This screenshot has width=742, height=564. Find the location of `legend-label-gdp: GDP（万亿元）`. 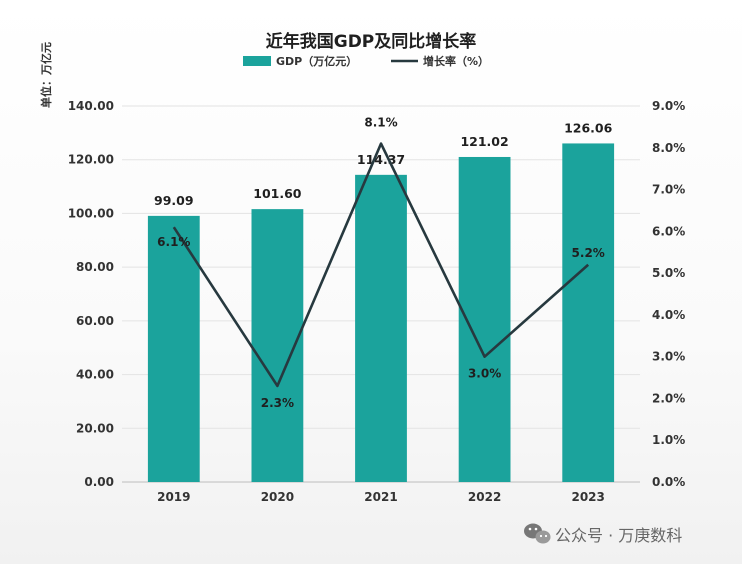

legend-label-gdp: GDP（万亿元） is located at coordinates (316, 61).